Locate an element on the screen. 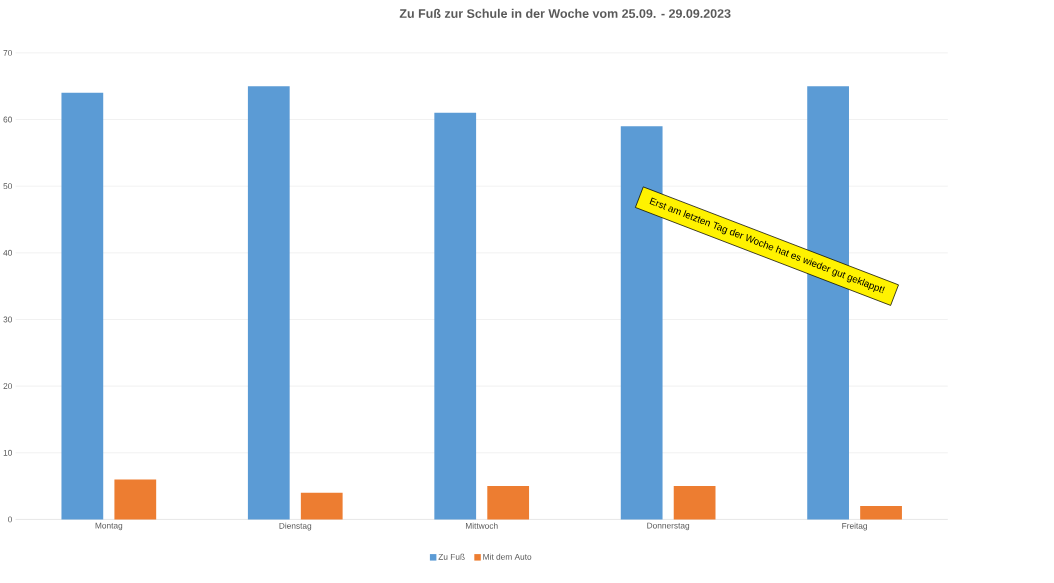  chart-title: Zu Fuß zur Schule in der Woche vom 25.09. - 29.09.2023 is located at coordinates (565, 14).